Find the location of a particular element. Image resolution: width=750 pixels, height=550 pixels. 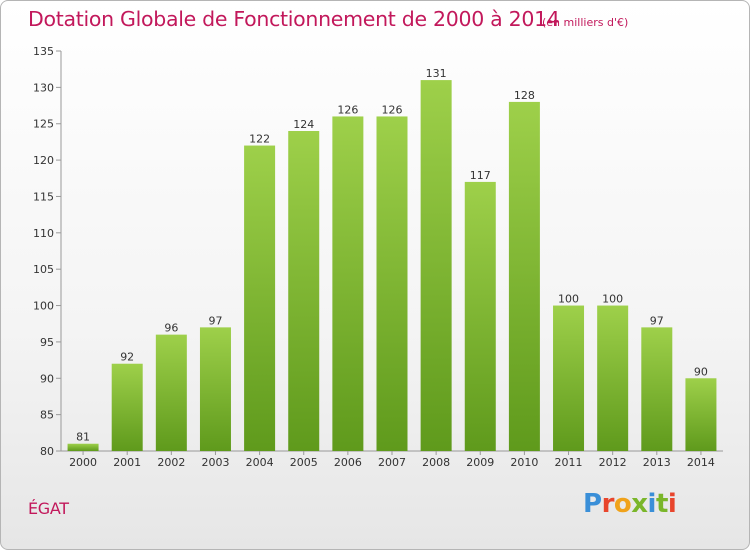

logo-letter: x is located at coordinates (639, 504).